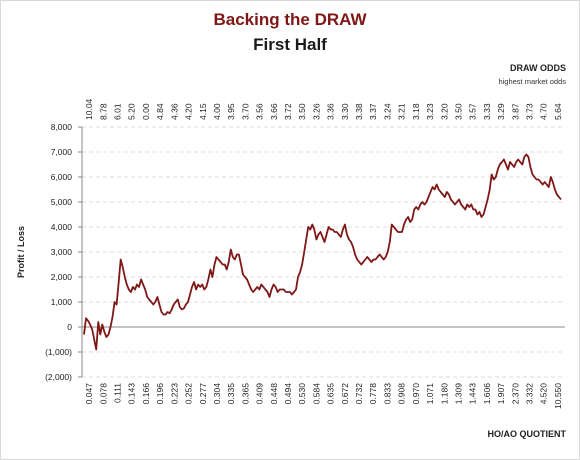 The width and height of the screenshot is (580, 460). What do you see at coordinates (62, 227) in the screenshot?
I see `y-tick-label: 4,000` at bounding box center [62, 227].